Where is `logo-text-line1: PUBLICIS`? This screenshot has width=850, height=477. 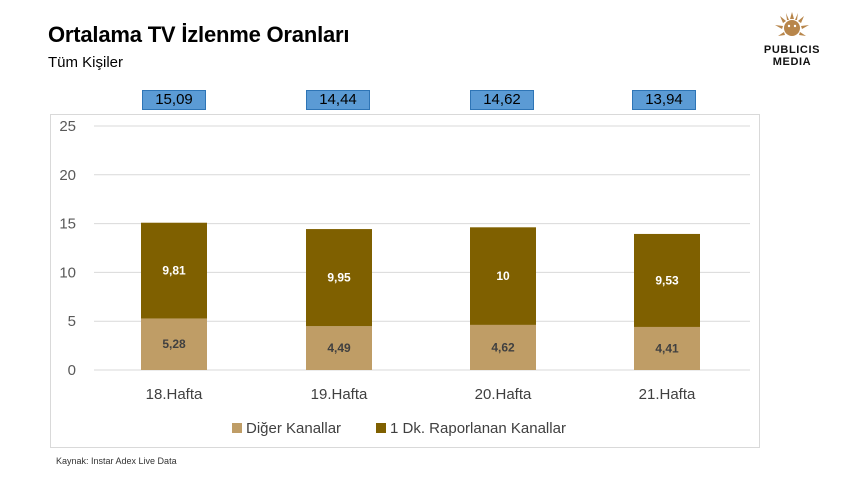 logo-text-line1: PUBLICIS is located at coordinates (792, 50).